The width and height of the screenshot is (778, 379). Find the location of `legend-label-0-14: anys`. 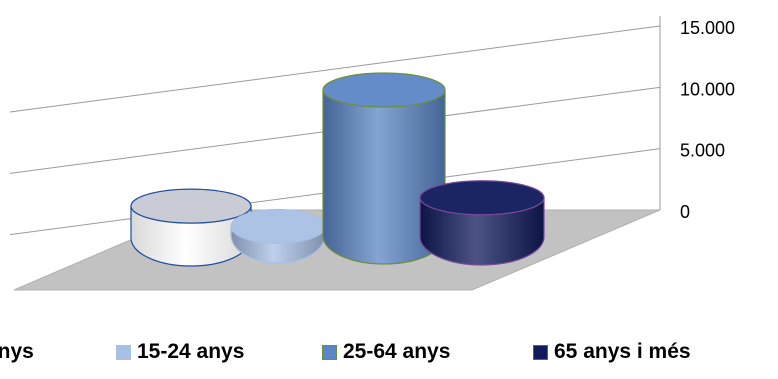

legend-label-0-14: anys is located at coordinates (17, 351).